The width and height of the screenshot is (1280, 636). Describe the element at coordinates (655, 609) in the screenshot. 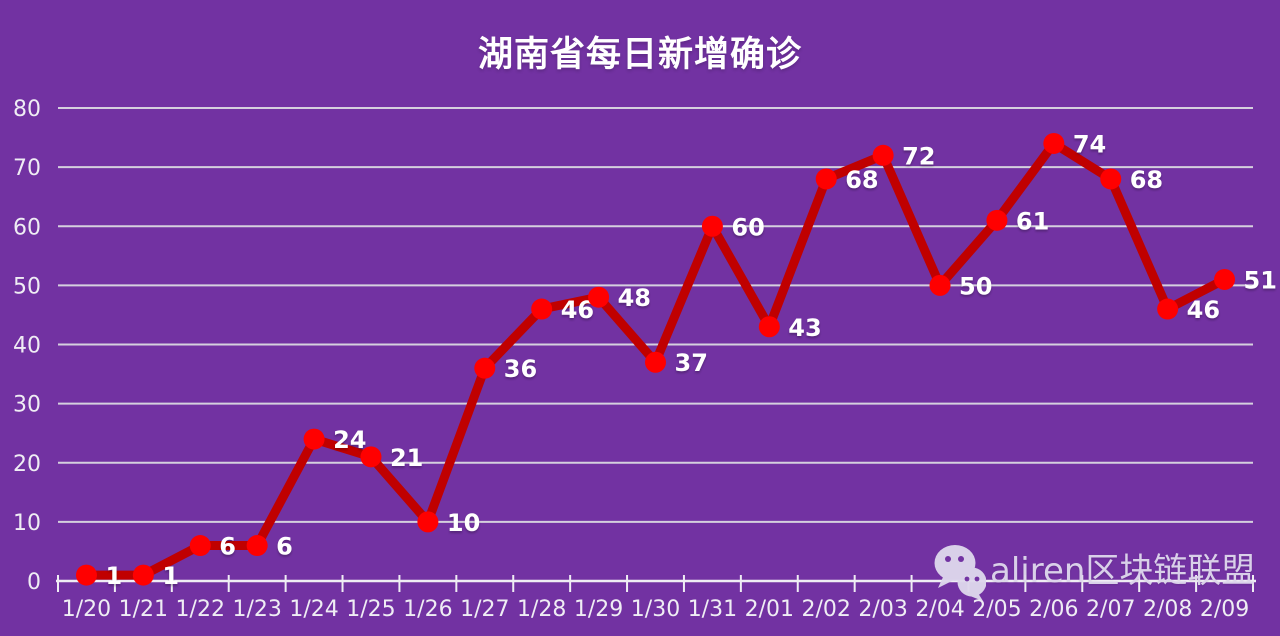

I see `x-axis-tick-label: 1/30` at that location.